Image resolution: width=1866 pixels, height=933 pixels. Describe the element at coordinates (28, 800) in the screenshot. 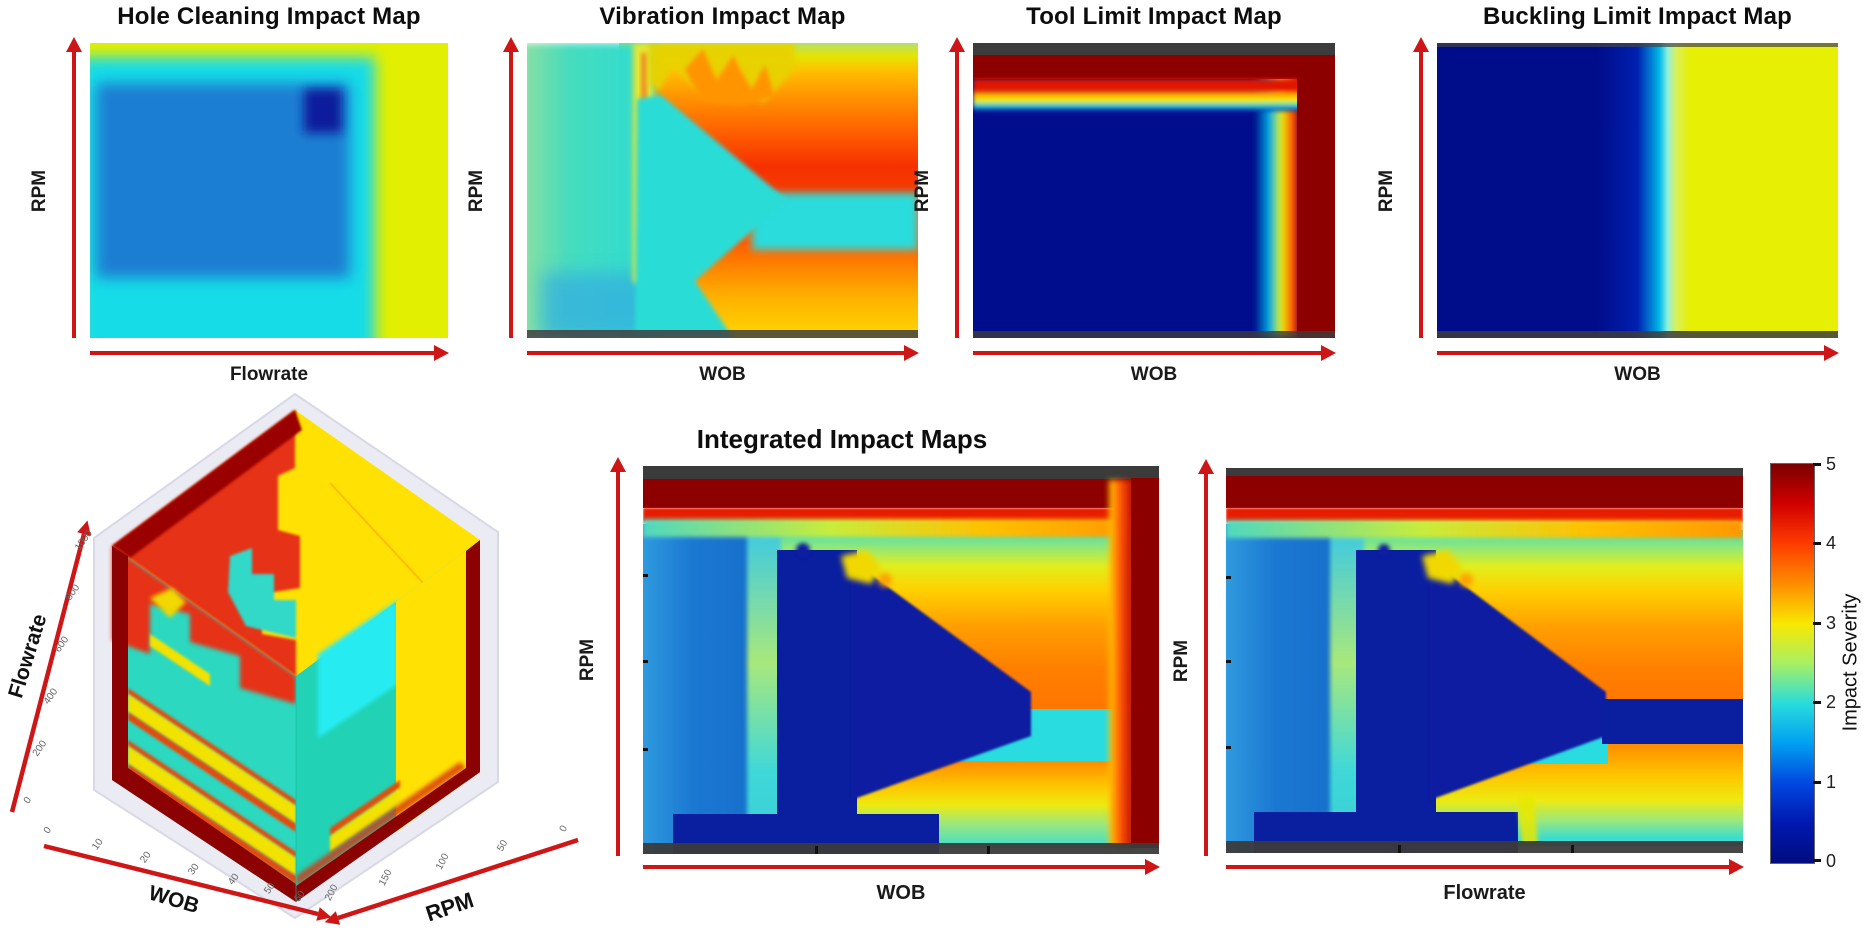

I see `flowrate-tick: 0` at that location.